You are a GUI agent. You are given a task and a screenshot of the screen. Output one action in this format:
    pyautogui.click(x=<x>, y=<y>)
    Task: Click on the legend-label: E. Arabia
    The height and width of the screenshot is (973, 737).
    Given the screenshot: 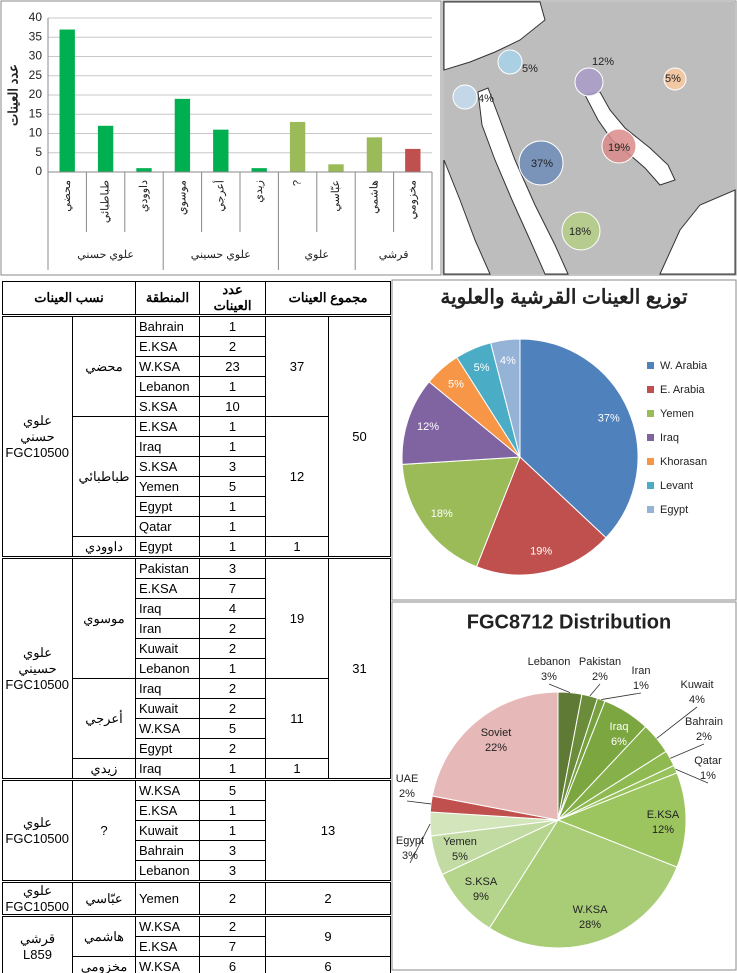 What is the action you would take?
    pyautogui.click(x=683, y=390)
    